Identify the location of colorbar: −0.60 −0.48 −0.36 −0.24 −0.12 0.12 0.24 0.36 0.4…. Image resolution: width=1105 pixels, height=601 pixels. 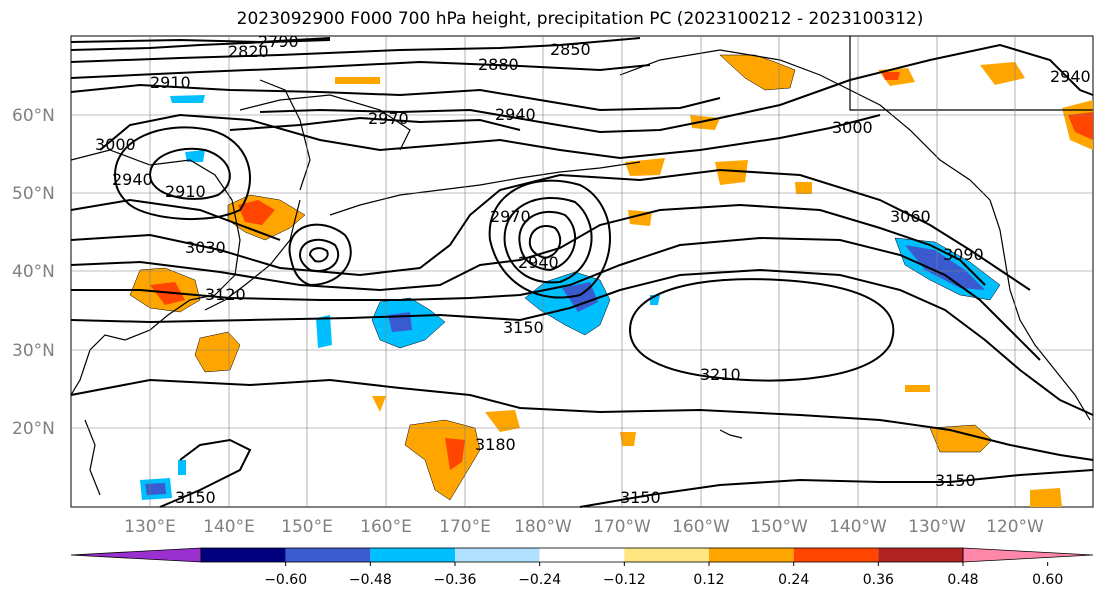
(582, 567).